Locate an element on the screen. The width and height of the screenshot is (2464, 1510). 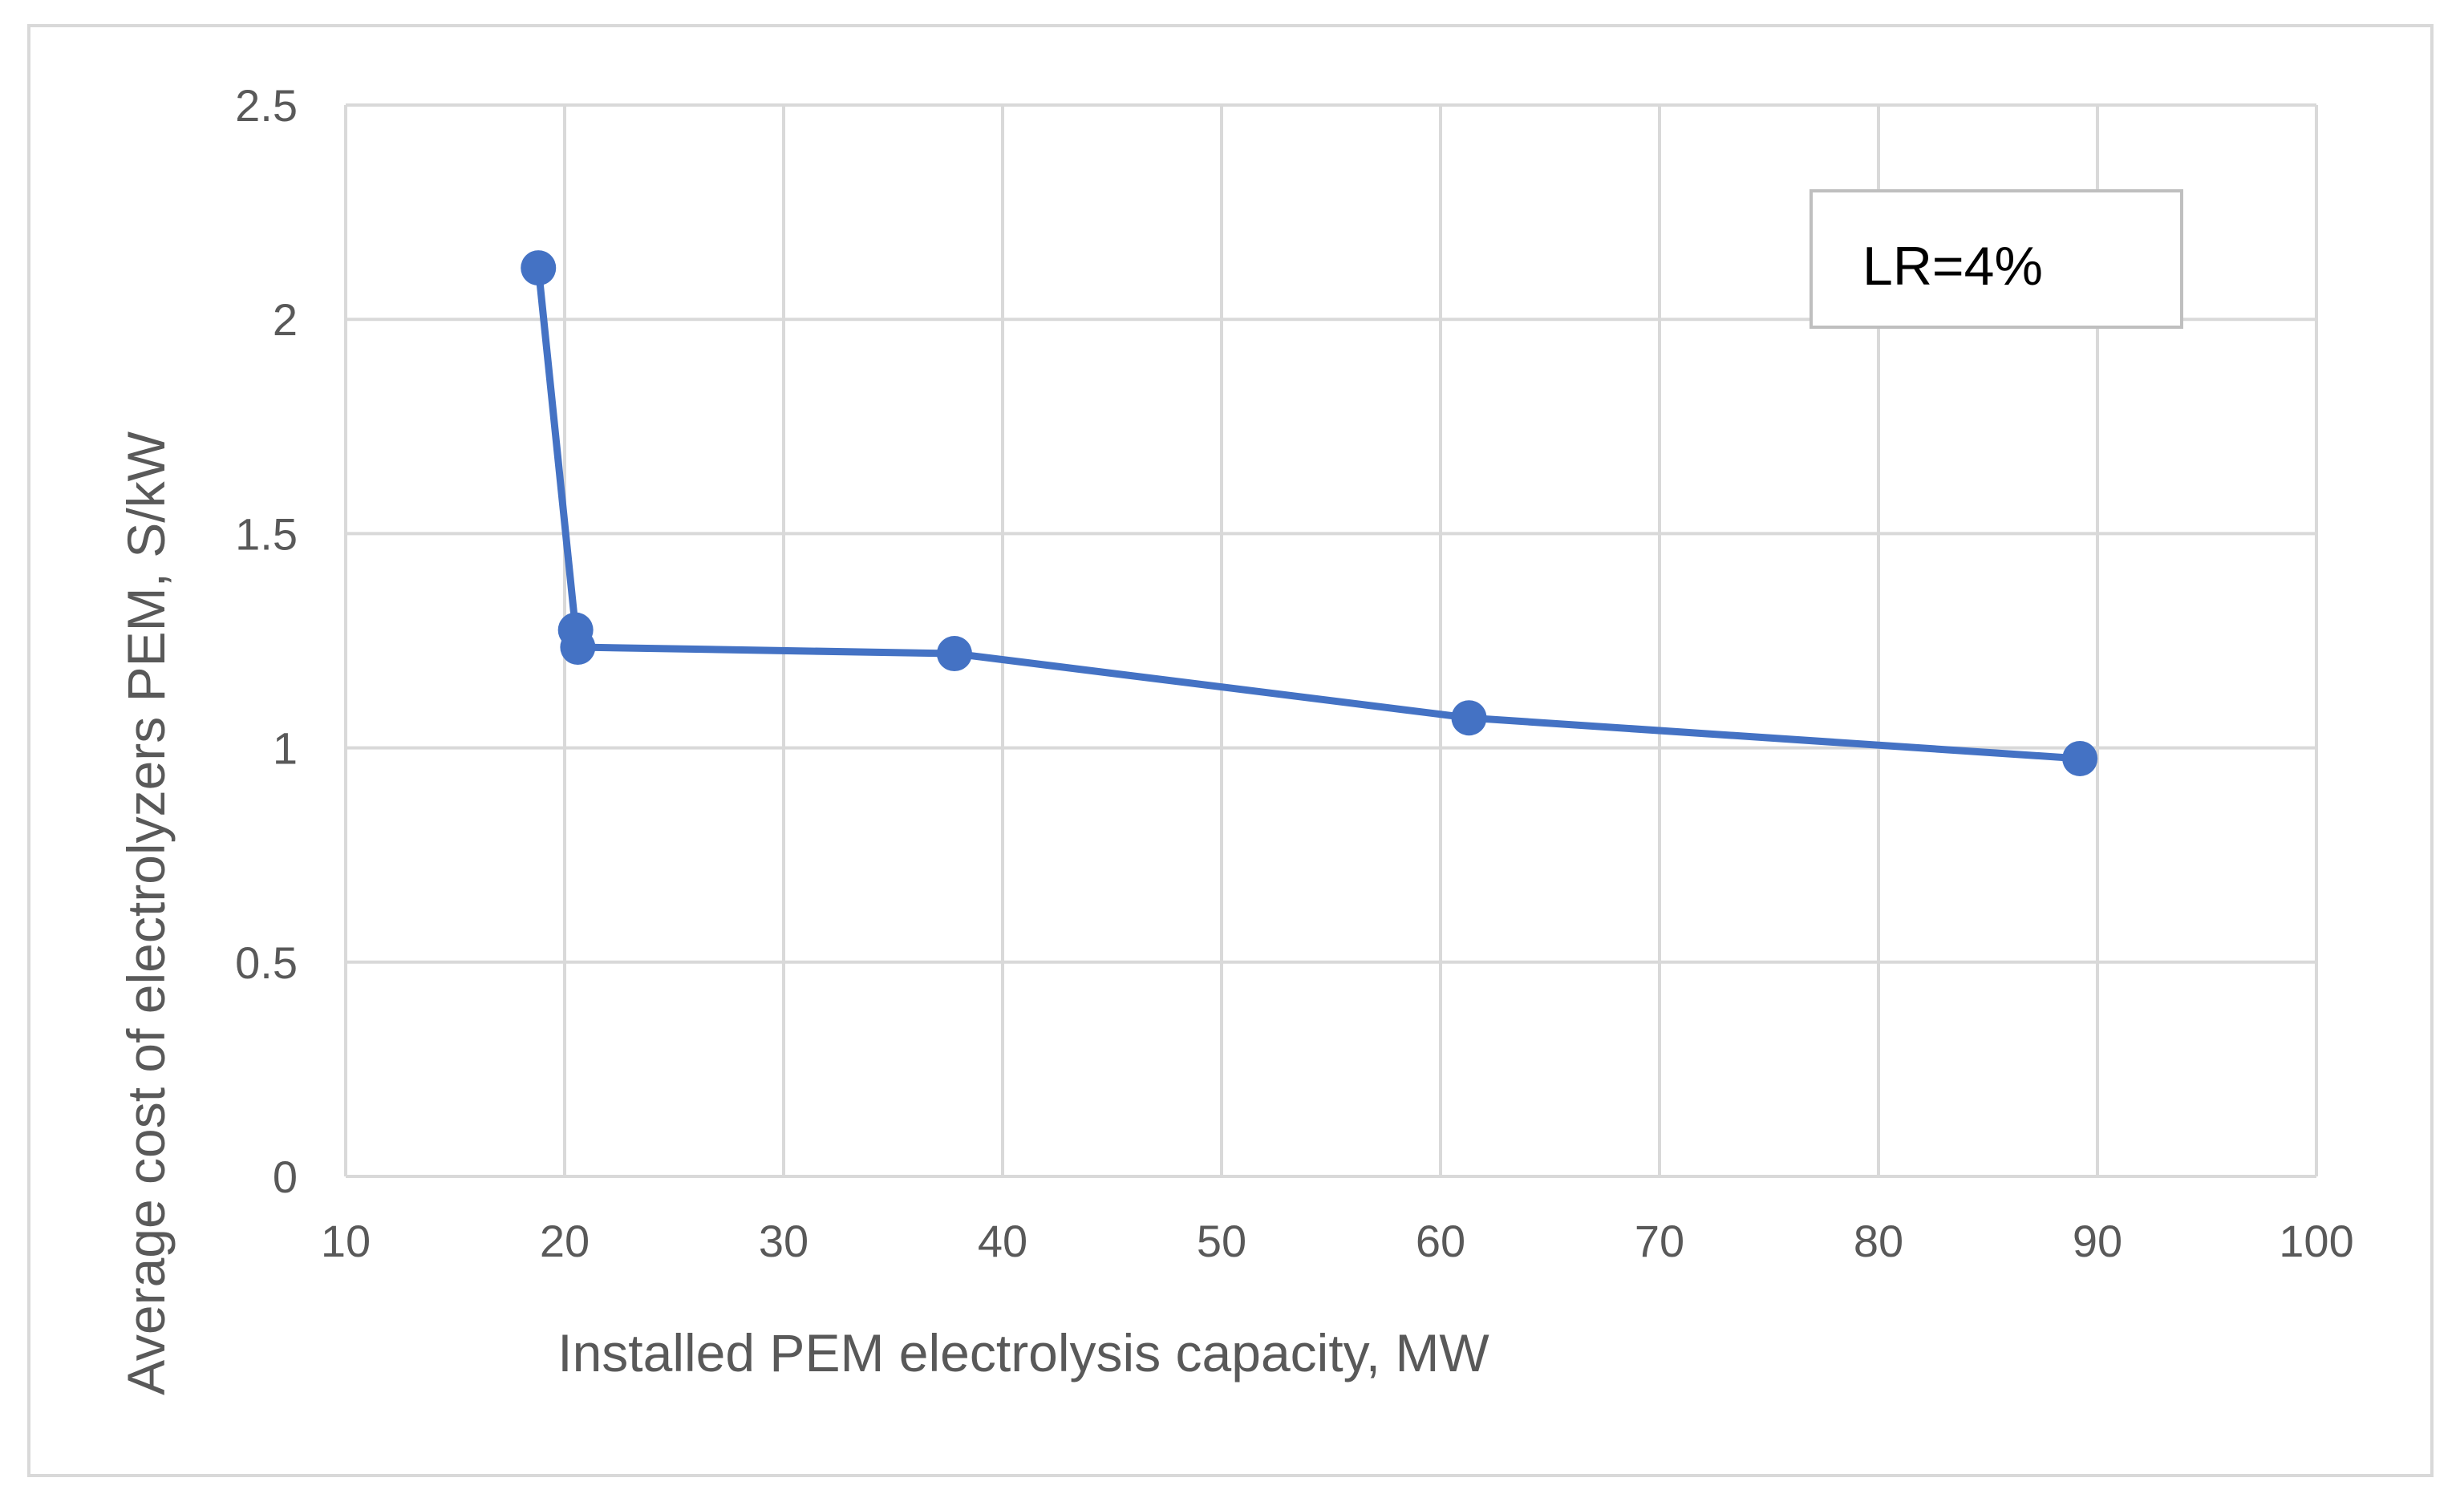
annotation-box is located at coordinates (1996, 259).